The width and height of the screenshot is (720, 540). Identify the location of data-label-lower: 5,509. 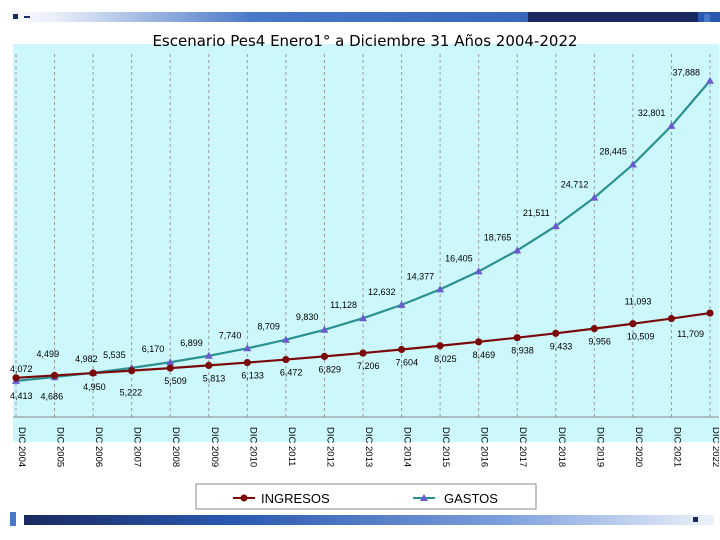
(175, 381).